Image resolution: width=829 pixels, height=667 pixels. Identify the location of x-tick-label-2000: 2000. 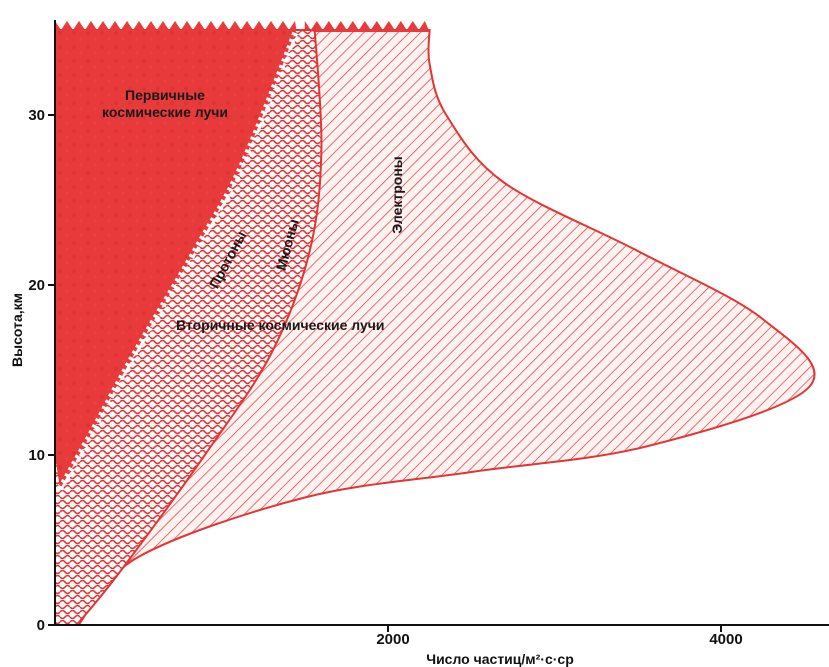
(392, 639).